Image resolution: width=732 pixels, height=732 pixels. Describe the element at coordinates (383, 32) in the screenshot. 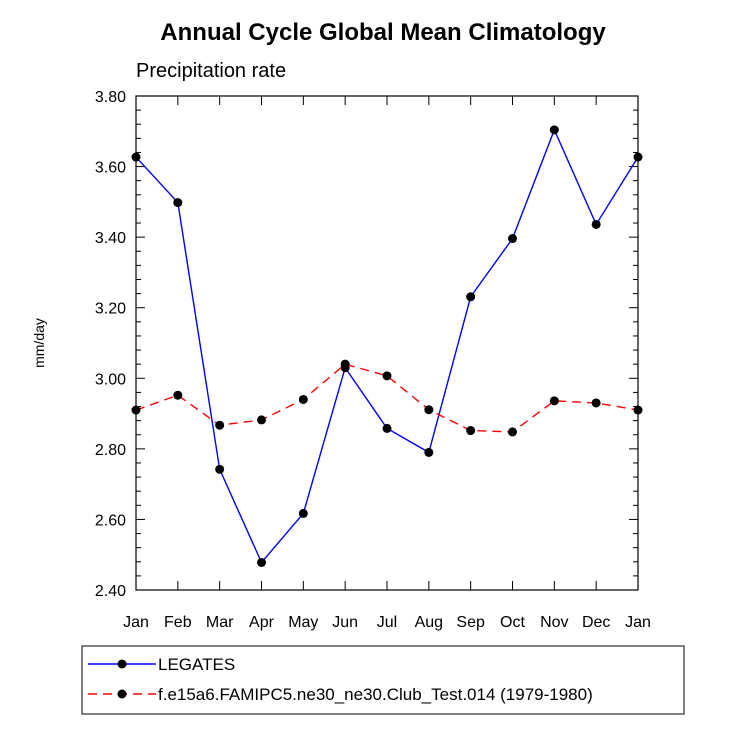

I see `chart-title: Annual Cycle Global Mean Climatology` at that location.